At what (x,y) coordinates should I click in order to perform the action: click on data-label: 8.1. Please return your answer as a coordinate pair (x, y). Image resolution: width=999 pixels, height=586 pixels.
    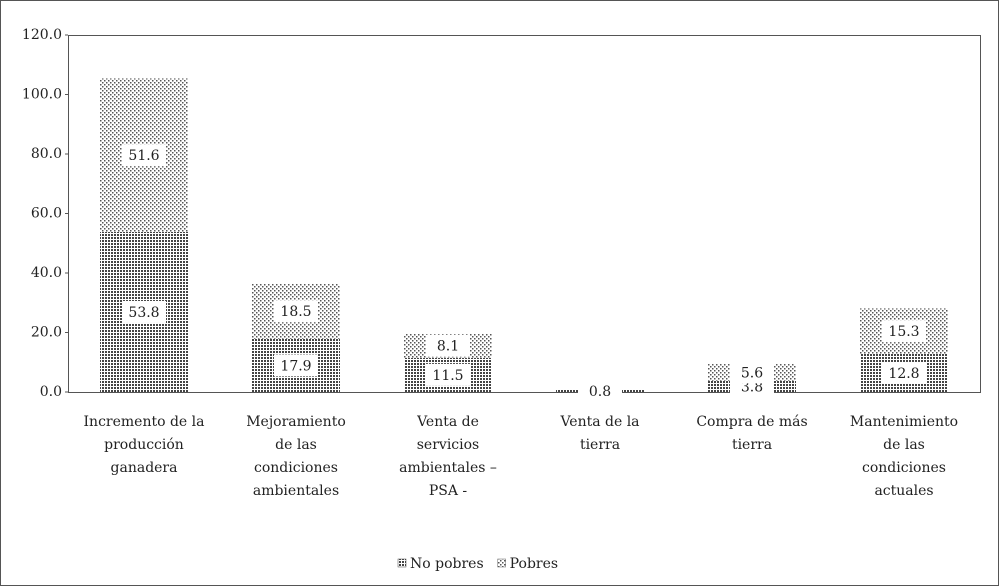
    Looking at the image, I should click on (448, 347).